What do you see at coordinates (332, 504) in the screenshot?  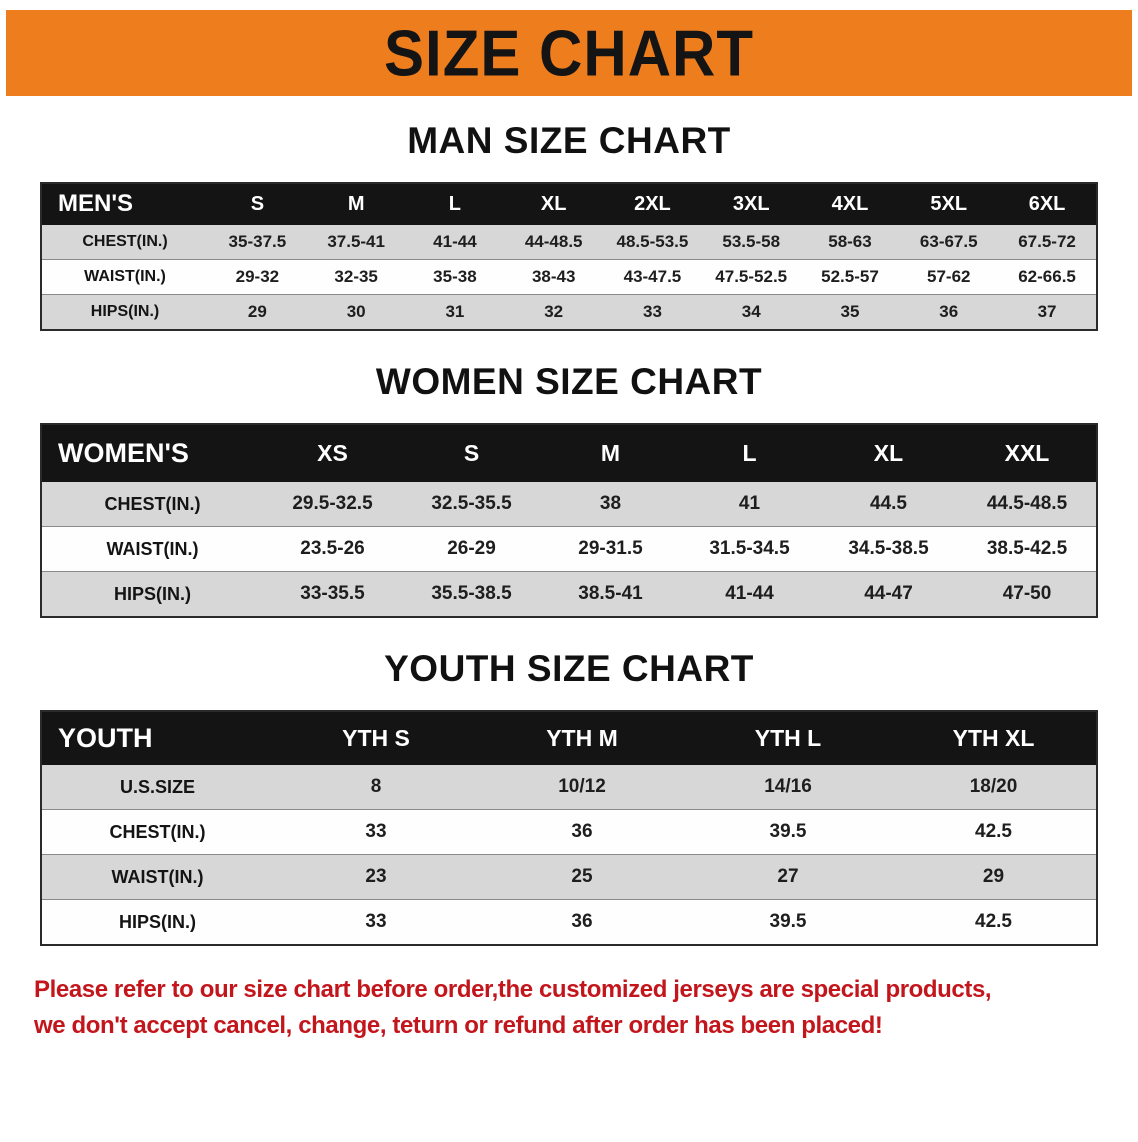 I see `size-cell: 29.5-32.5` at bounding box center [332, 504].